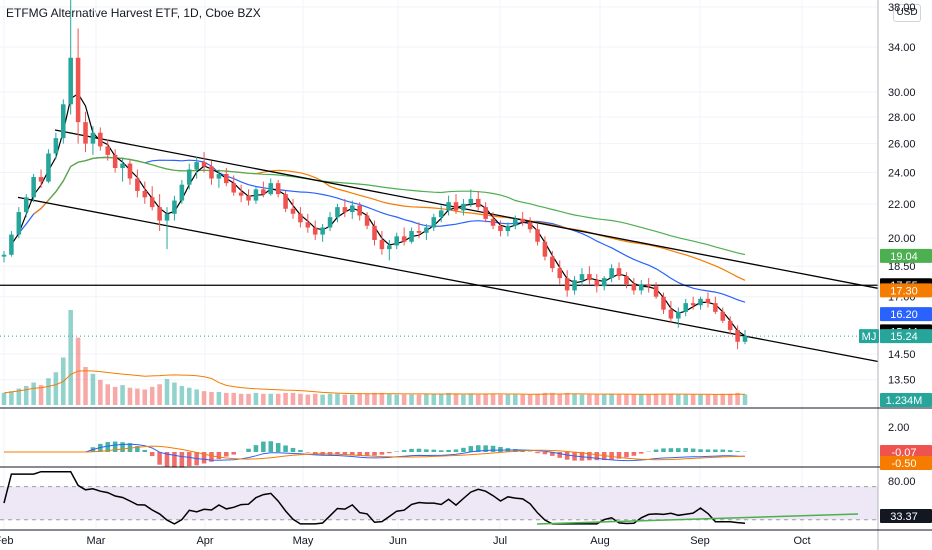 The width and height of the screenshot is (932, 550). Describe the element at coordinates (903, 464) in the screenshot. I see `macd-tag-label: -0.50` at that location.